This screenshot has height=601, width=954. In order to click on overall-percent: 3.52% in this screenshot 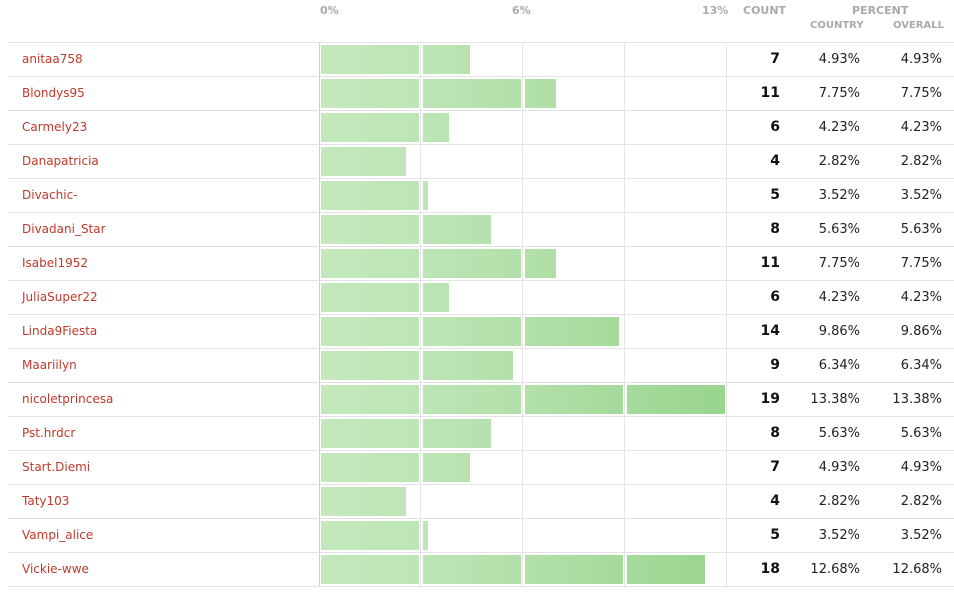, I will do `click(921, 195)`.